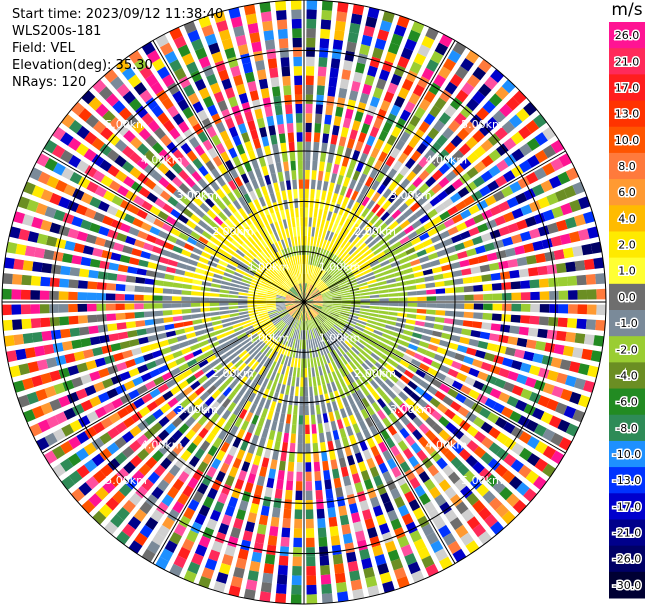 The image size is (647, 607). Describe the element at coordinates (627, 35) in the screenshot. I see `colorbar-tick-label: 26.0` at that location.